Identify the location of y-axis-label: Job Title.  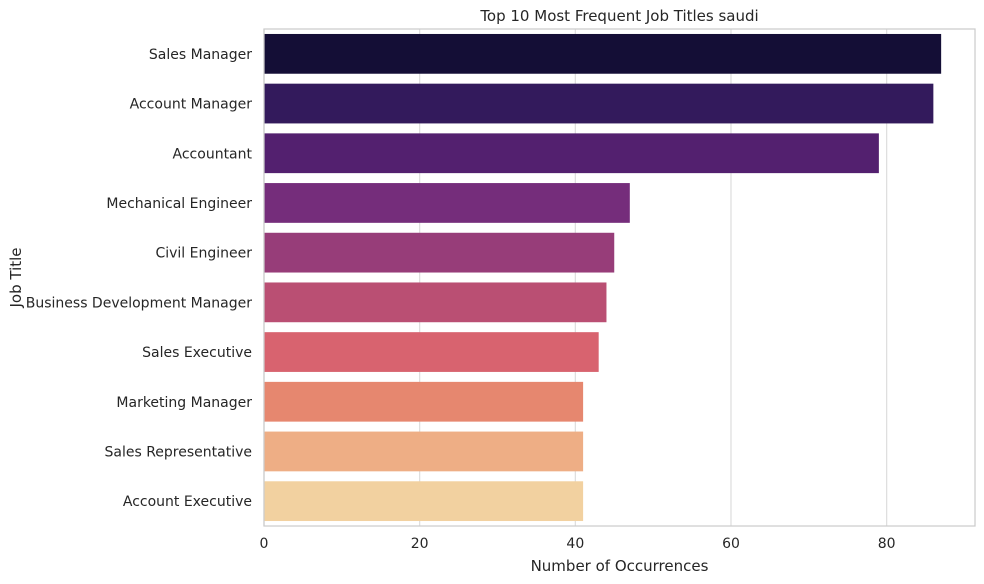
(16, 277).